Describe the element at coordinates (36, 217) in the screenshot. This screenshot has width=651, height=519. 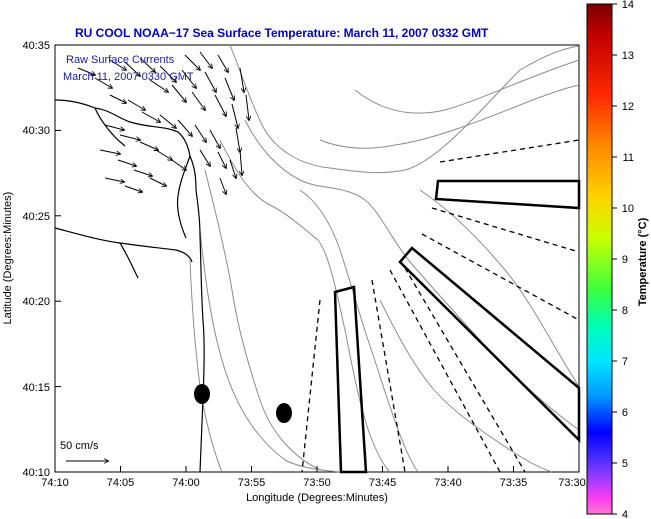
I see `y-tick-label: 40:25` at that location.